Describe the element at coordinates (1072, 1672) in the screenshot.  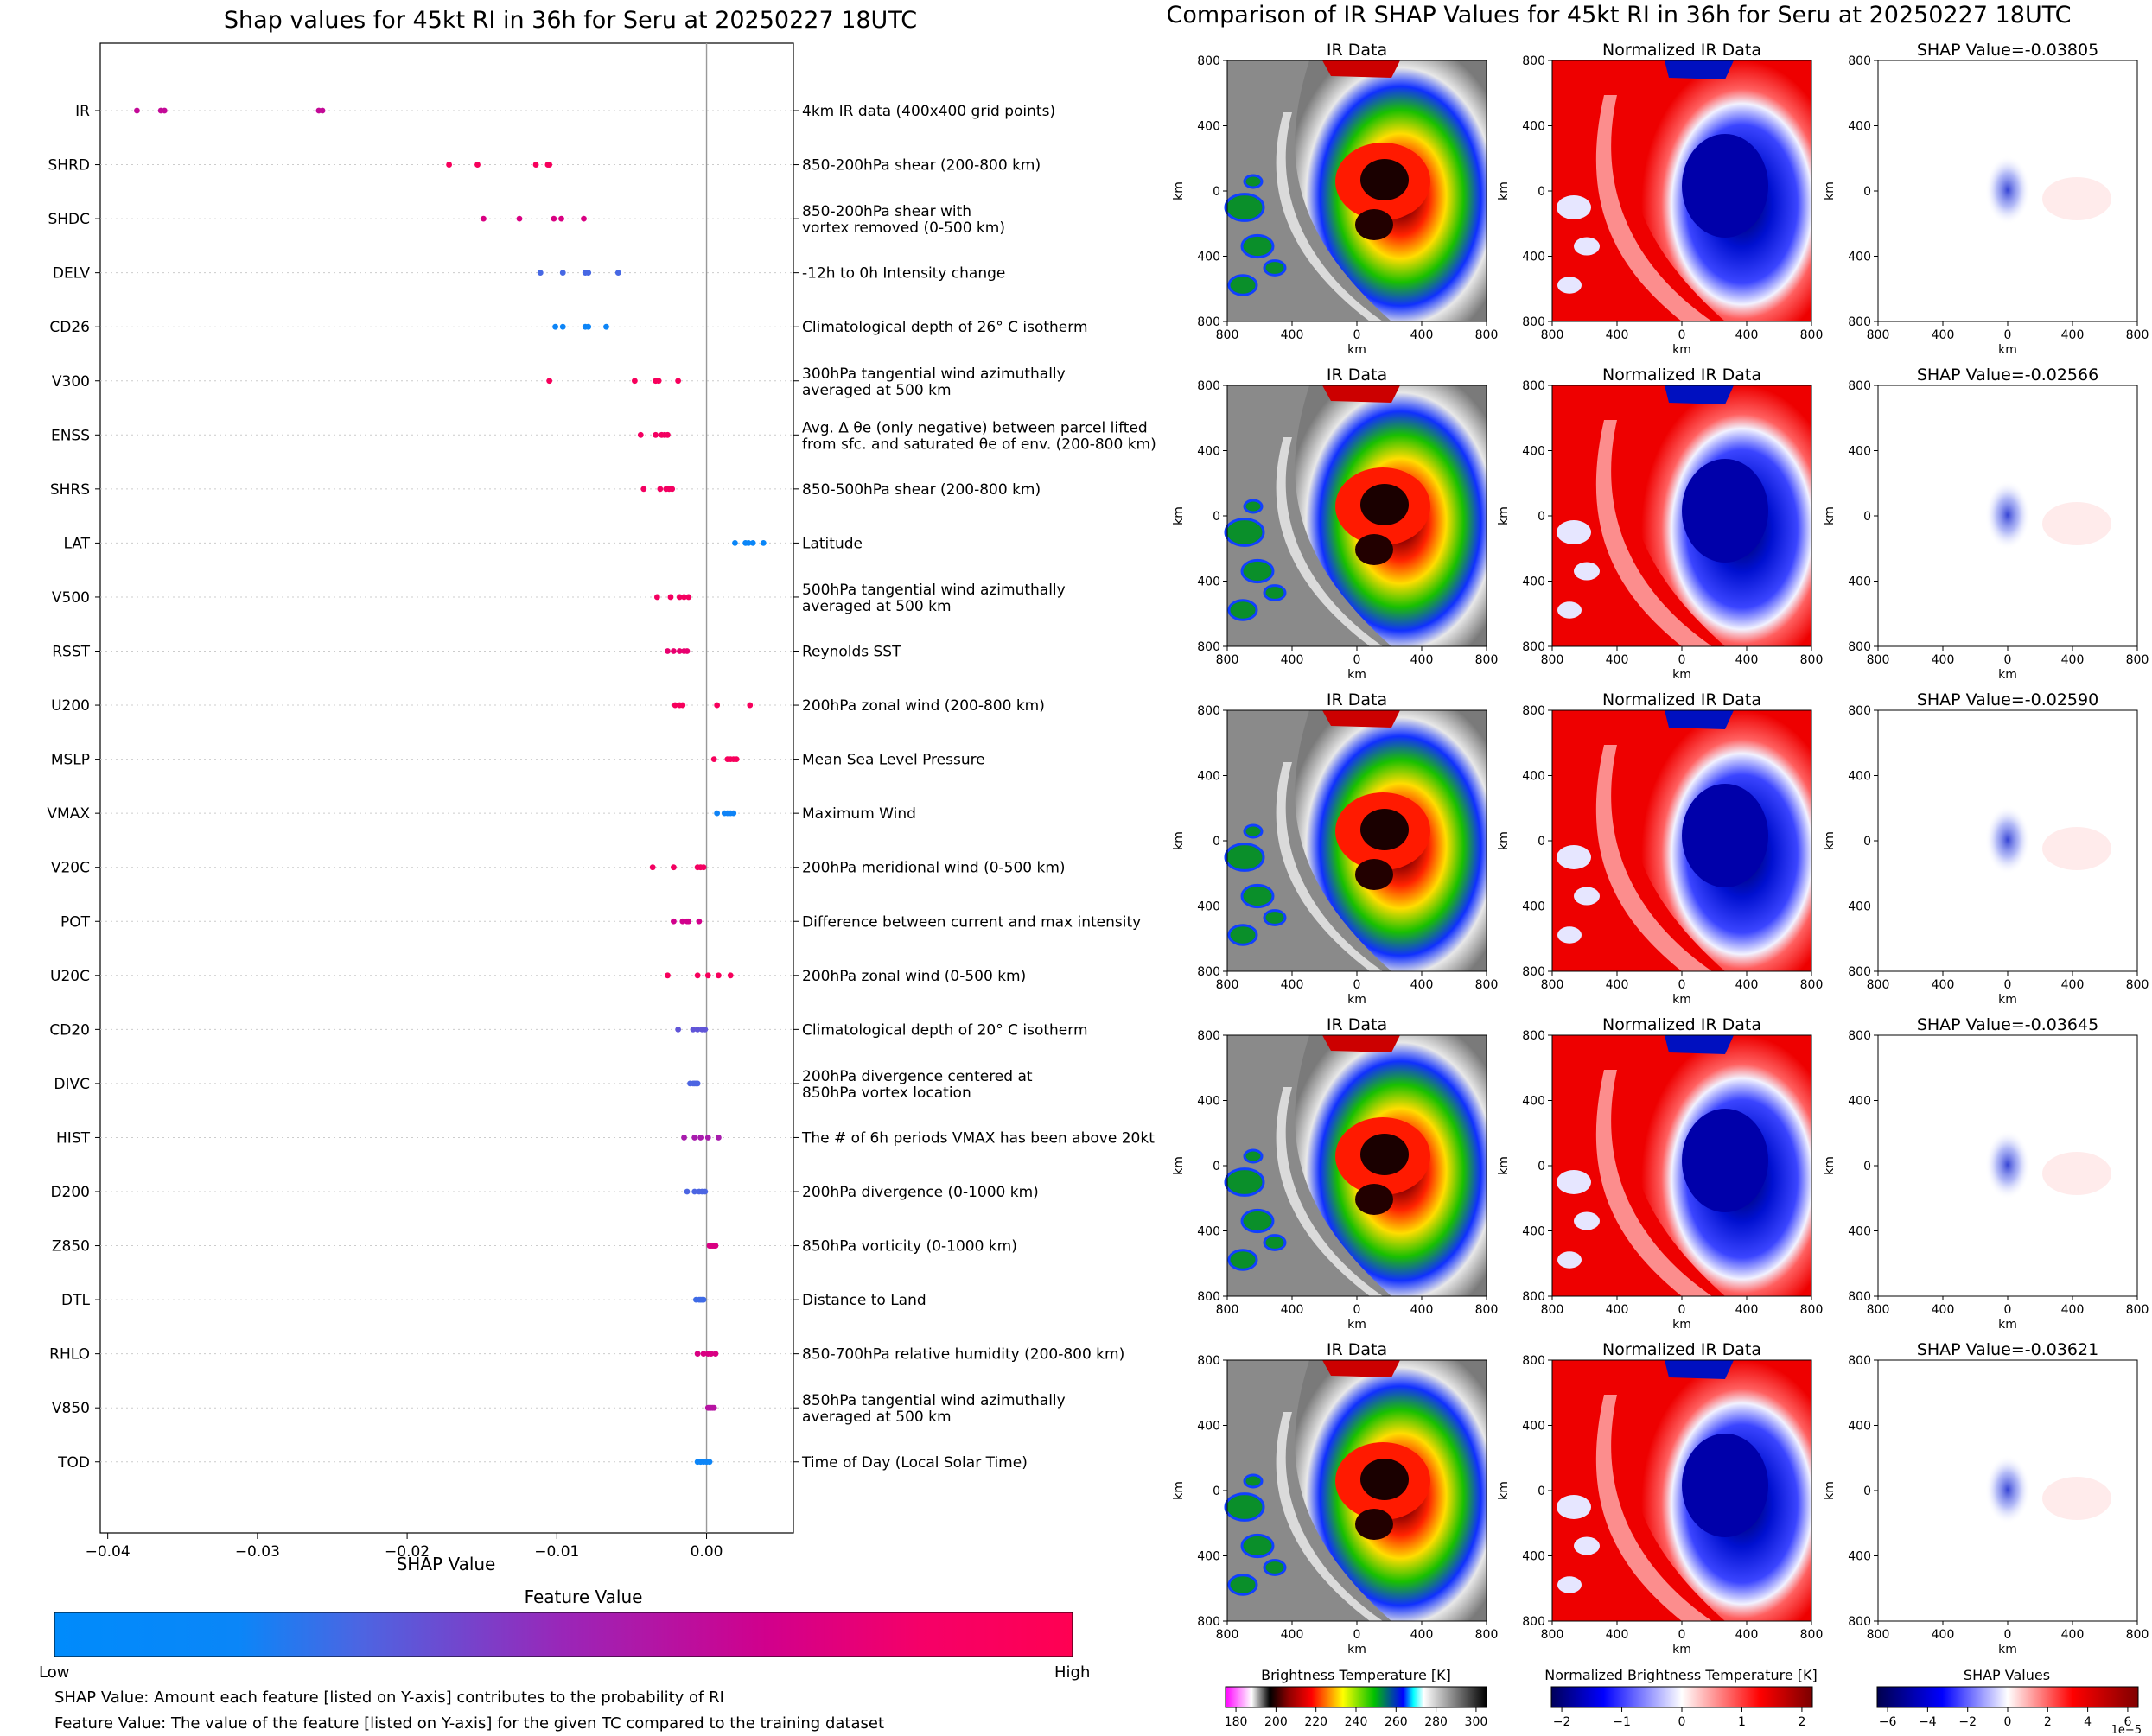
I see `colorbar-high-label: High` at that location.